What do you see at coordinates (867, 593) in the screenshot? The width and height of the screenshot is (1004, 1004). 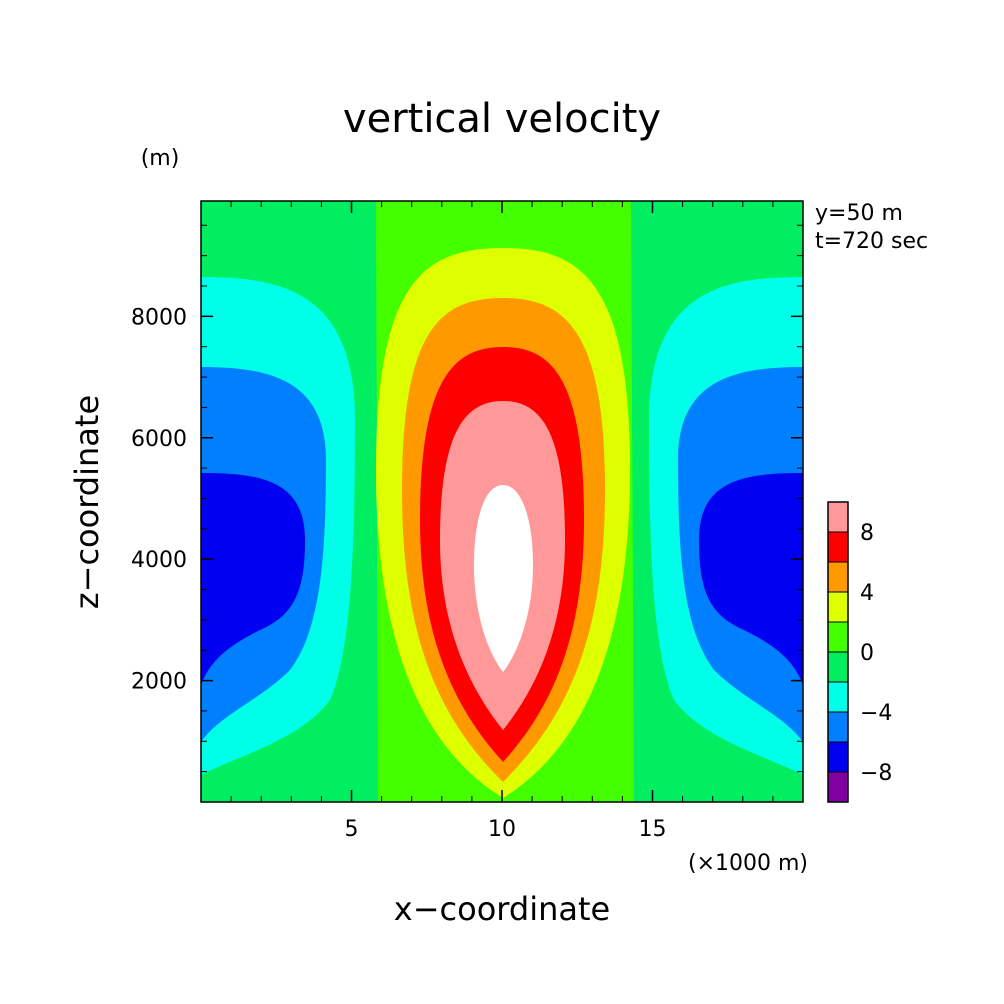 I see `colorbar-tick-label: 4` at bounding box center [867, 593].